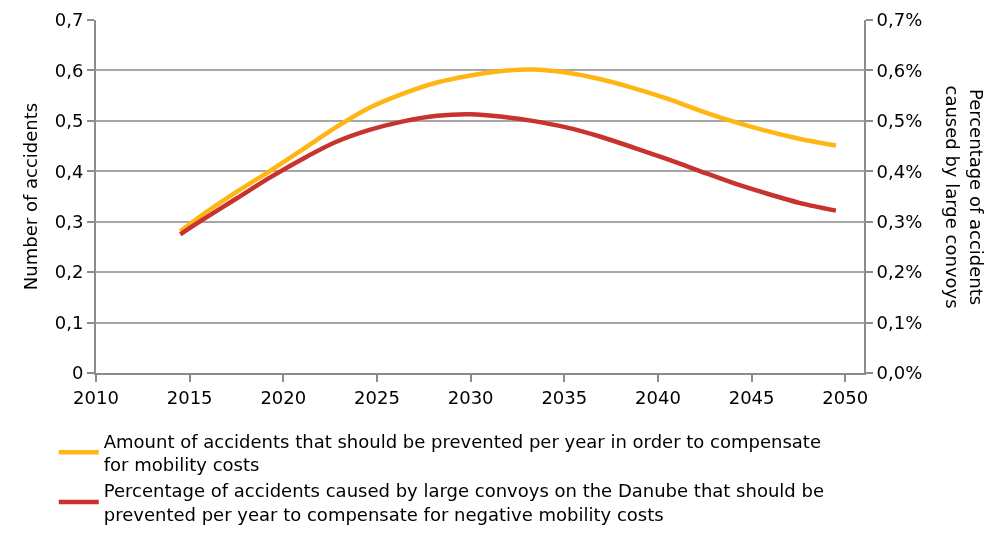 The image size is (1001, 544). Describe the element at coordinates (463, 502) in the screenshot. I see `legend-label: Percentage of accidents caused by large convoys on the Danube that should be prevented per year to compensate for negative mobility costs` at that location.